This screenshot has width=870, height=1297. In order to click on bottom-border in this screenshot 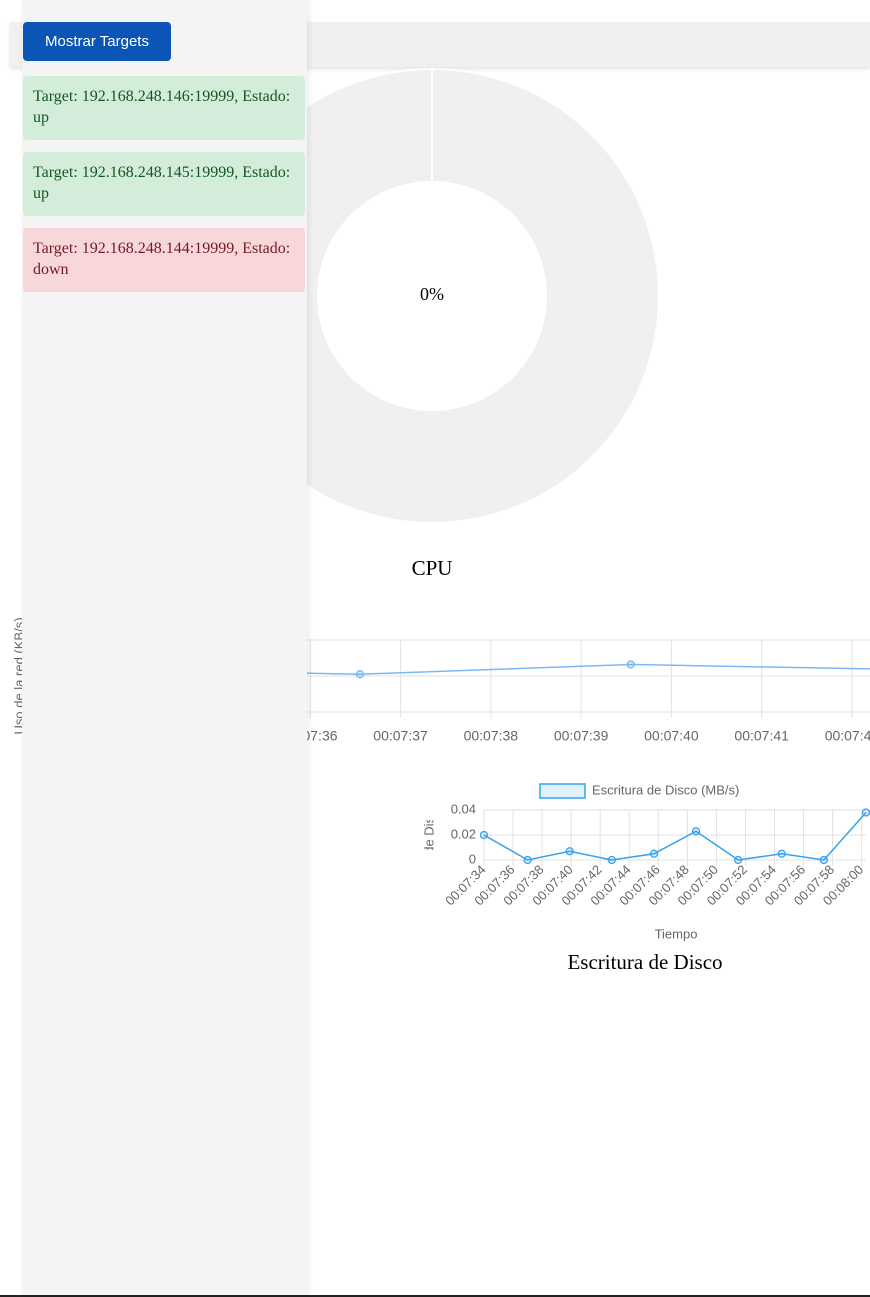, I will do `click(435, 1296)`.